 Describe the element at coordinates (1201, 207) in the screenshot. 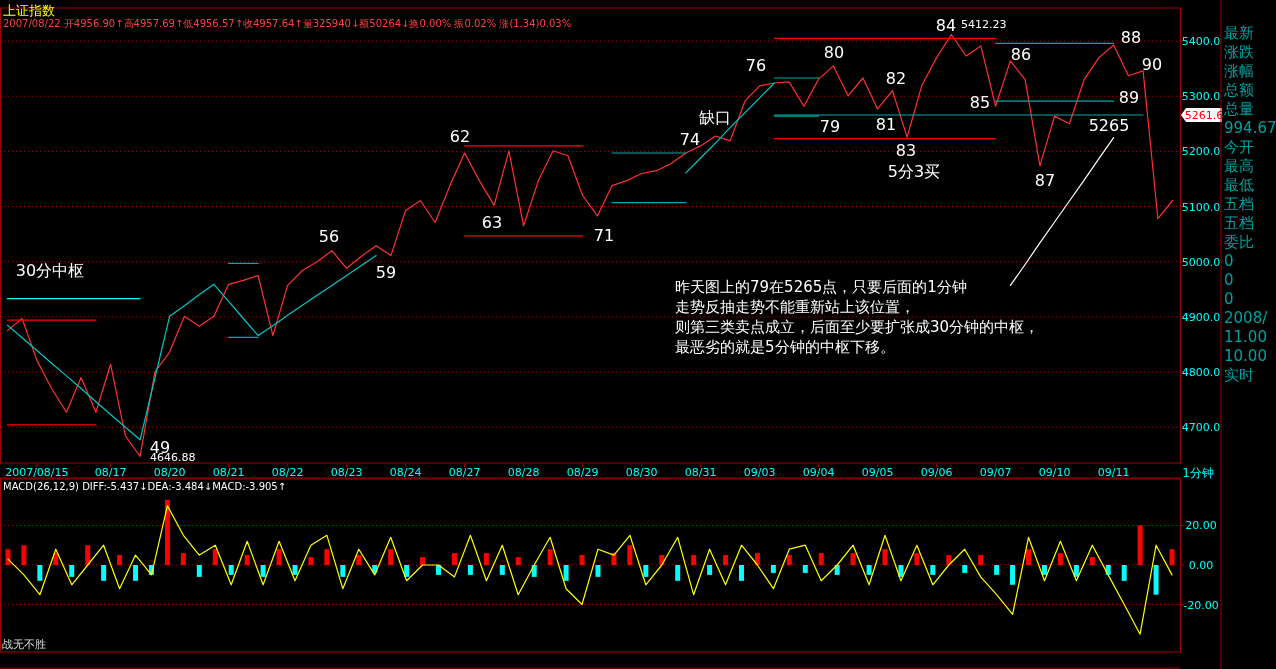

I see `y-tick-label: 5100.0` at that location.